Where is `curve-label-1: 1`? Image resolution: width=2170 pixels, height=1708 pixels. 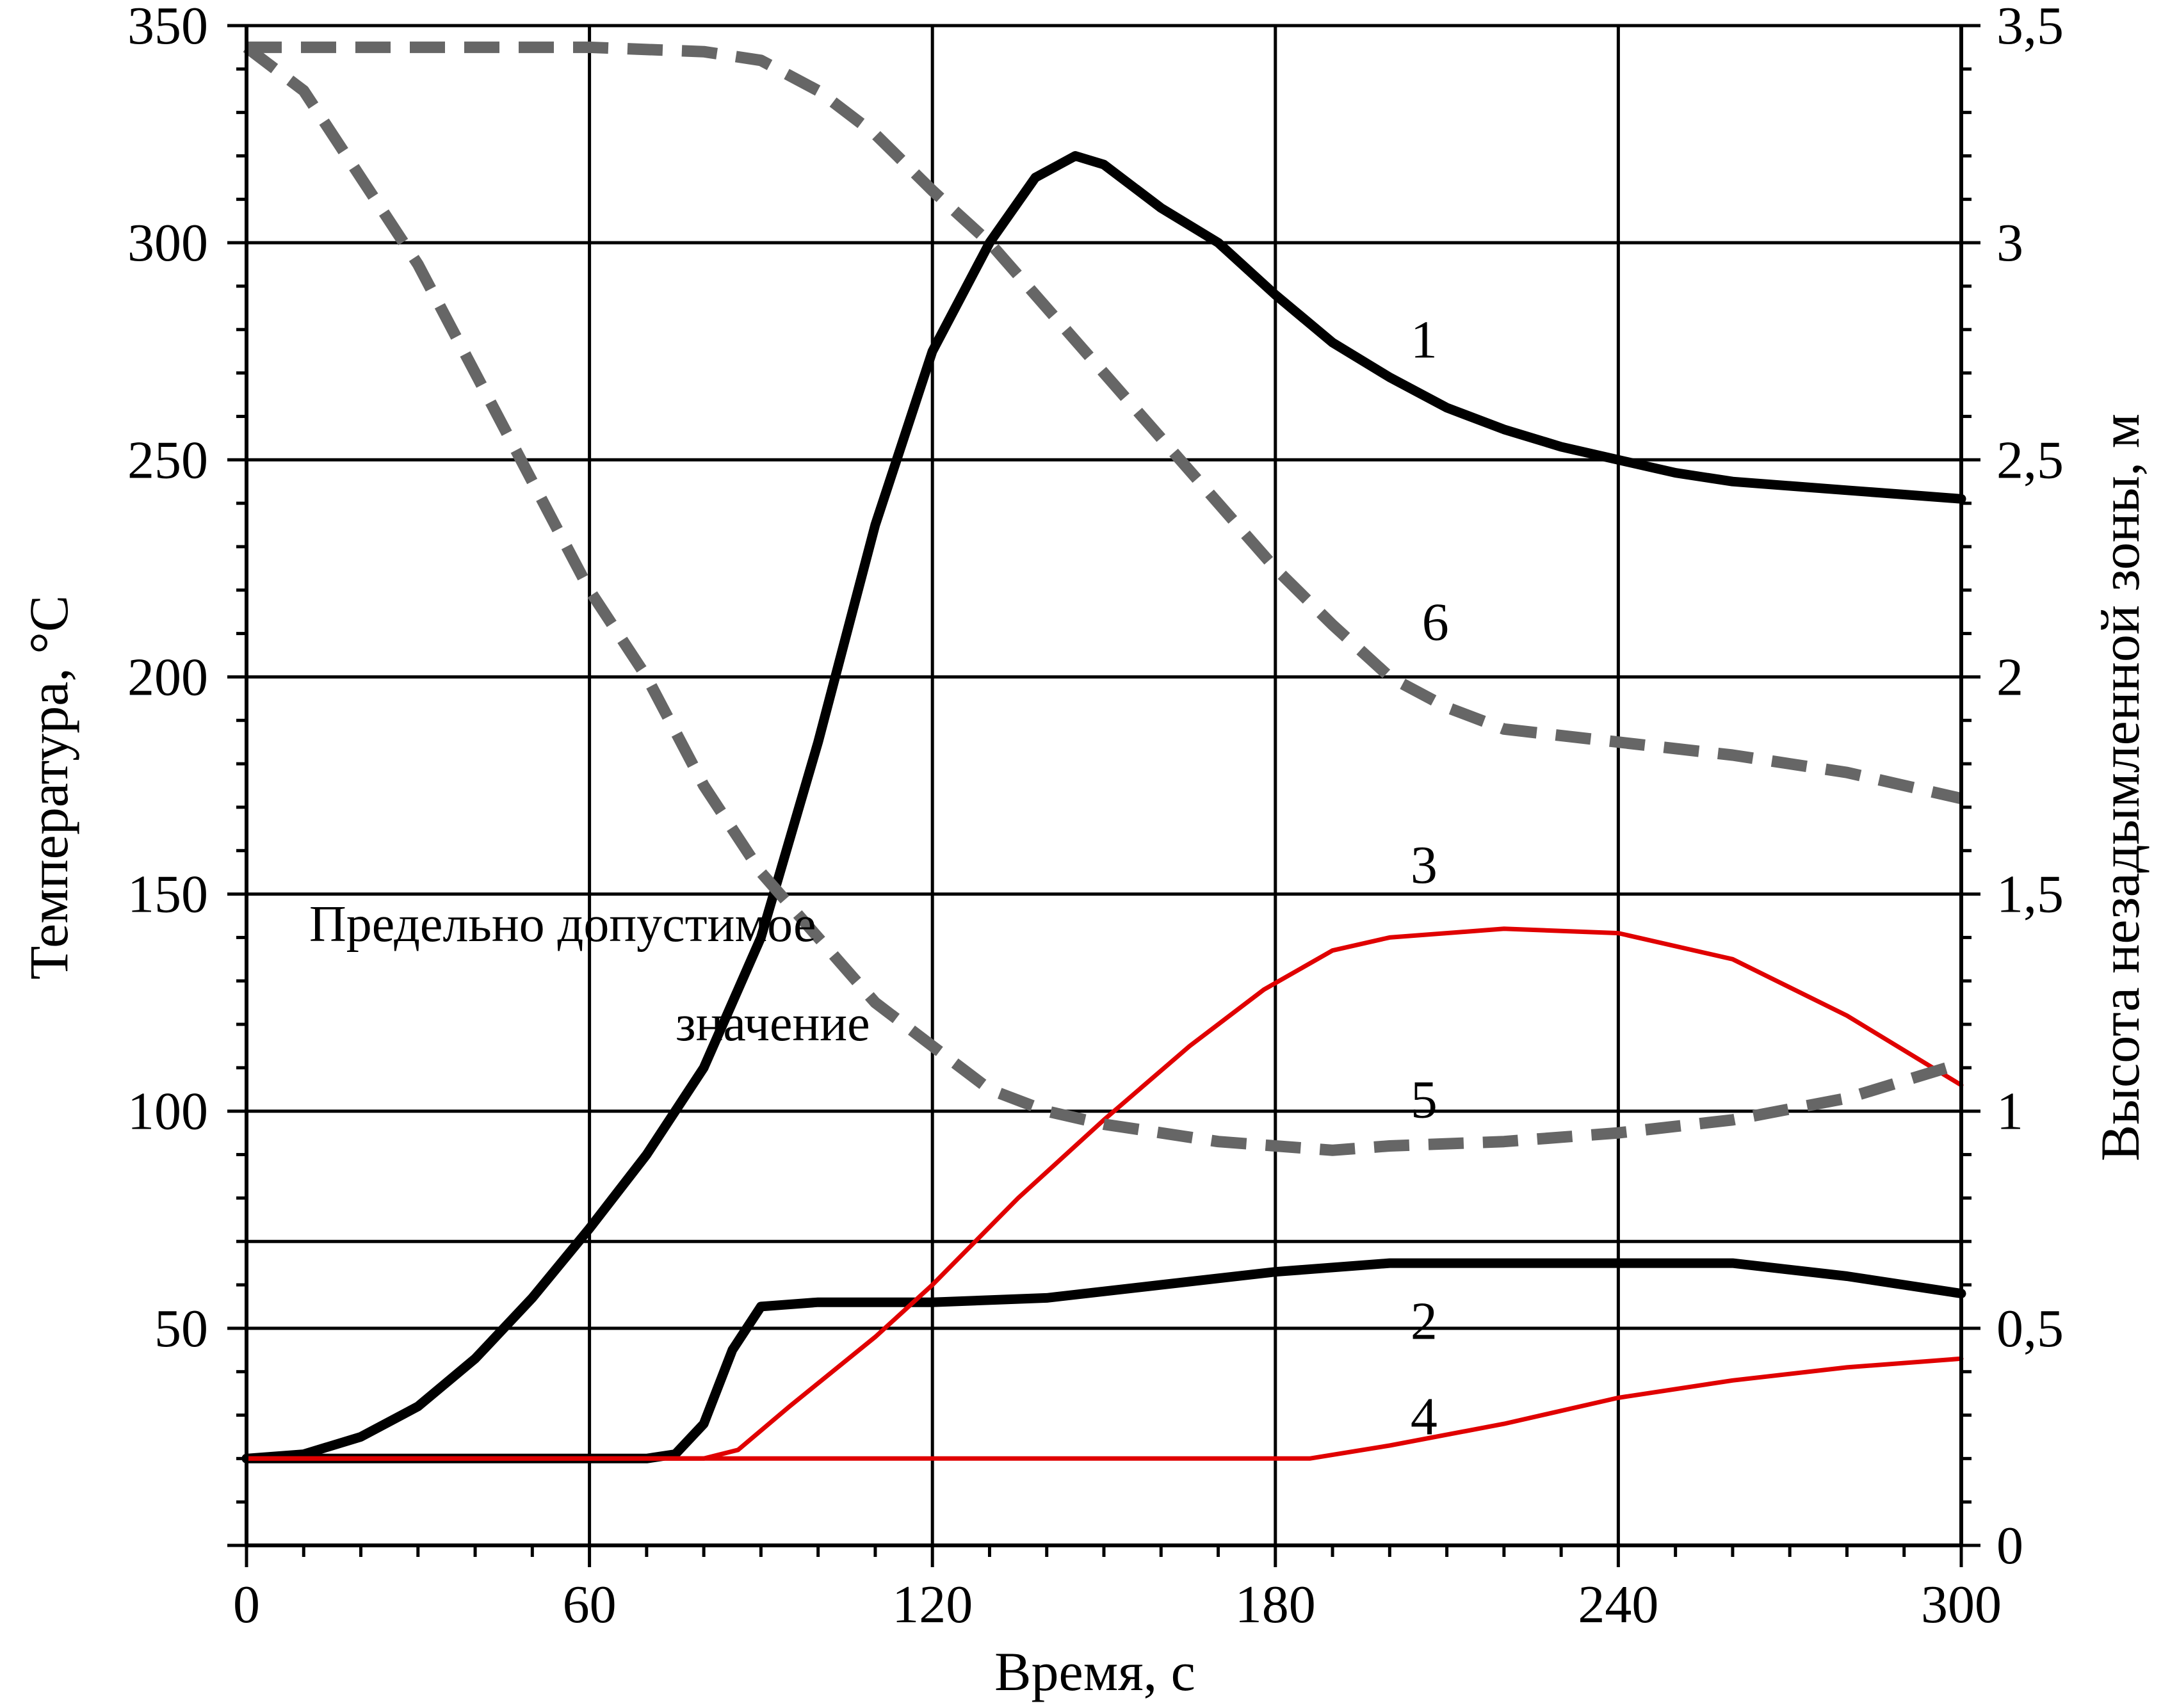
curve-label-1: 1 is located at coordinates (1424, 339).